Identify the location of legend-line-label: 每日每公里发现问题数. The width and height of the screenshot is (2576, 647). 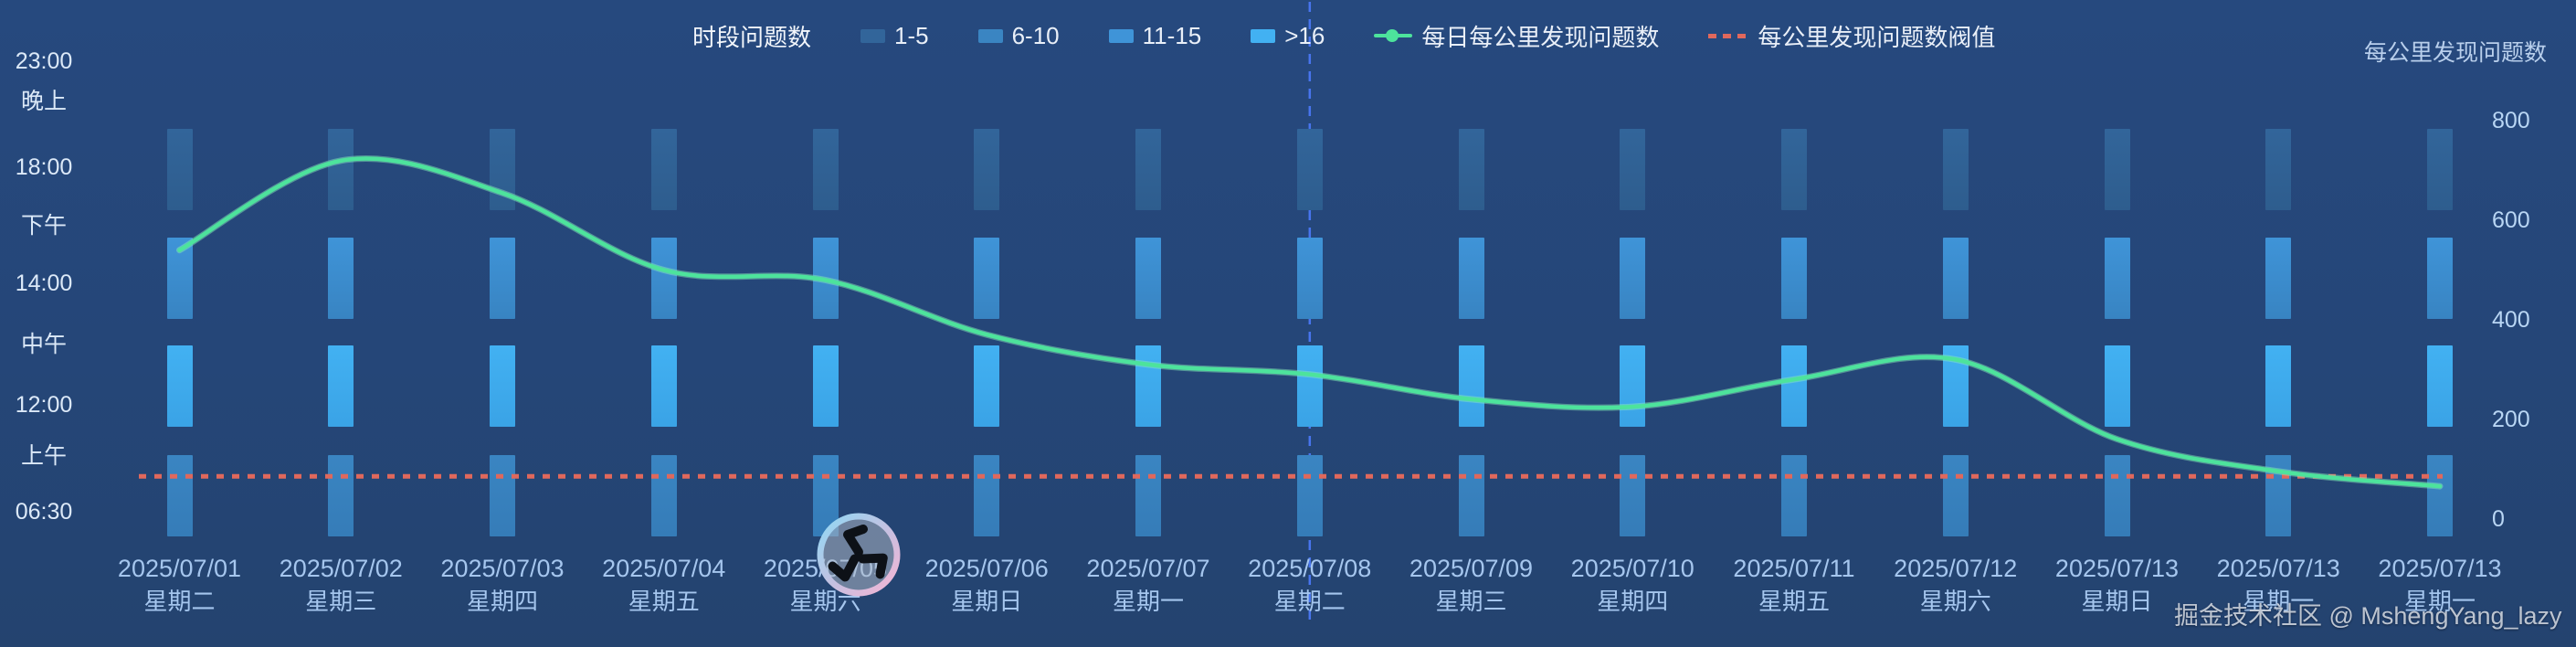
(1540, 37).